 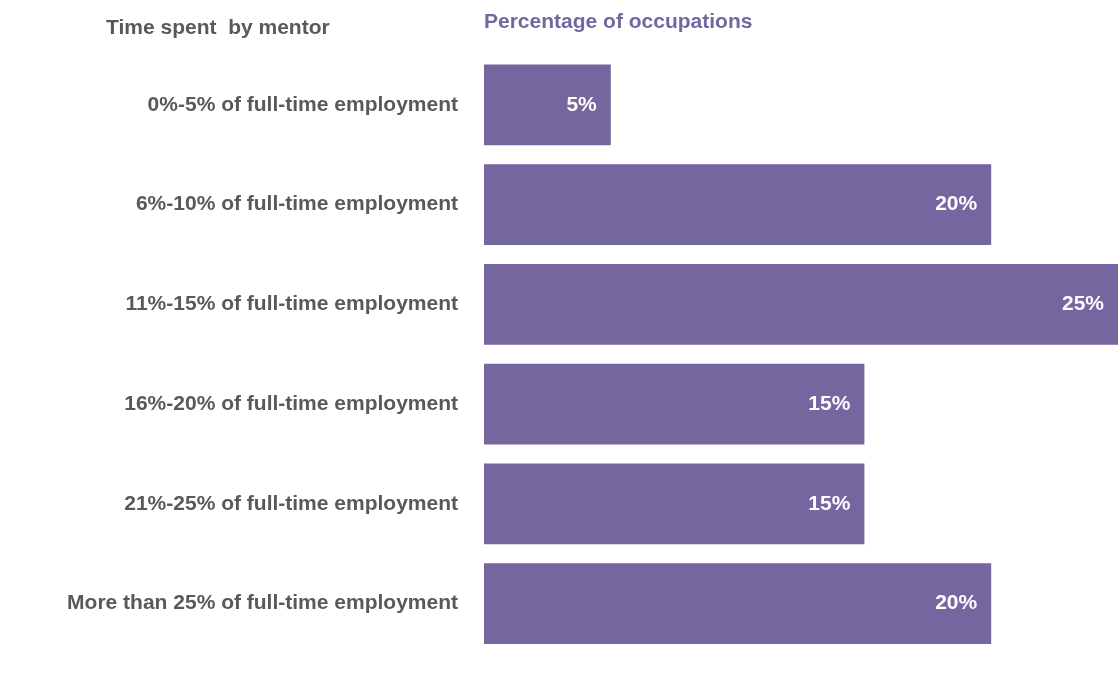 What do you see at coordinates (291, 303) in the screenshot?
I see `y-tick-label: 11%-15% of full-time employment` at bounding box center [291, 303].